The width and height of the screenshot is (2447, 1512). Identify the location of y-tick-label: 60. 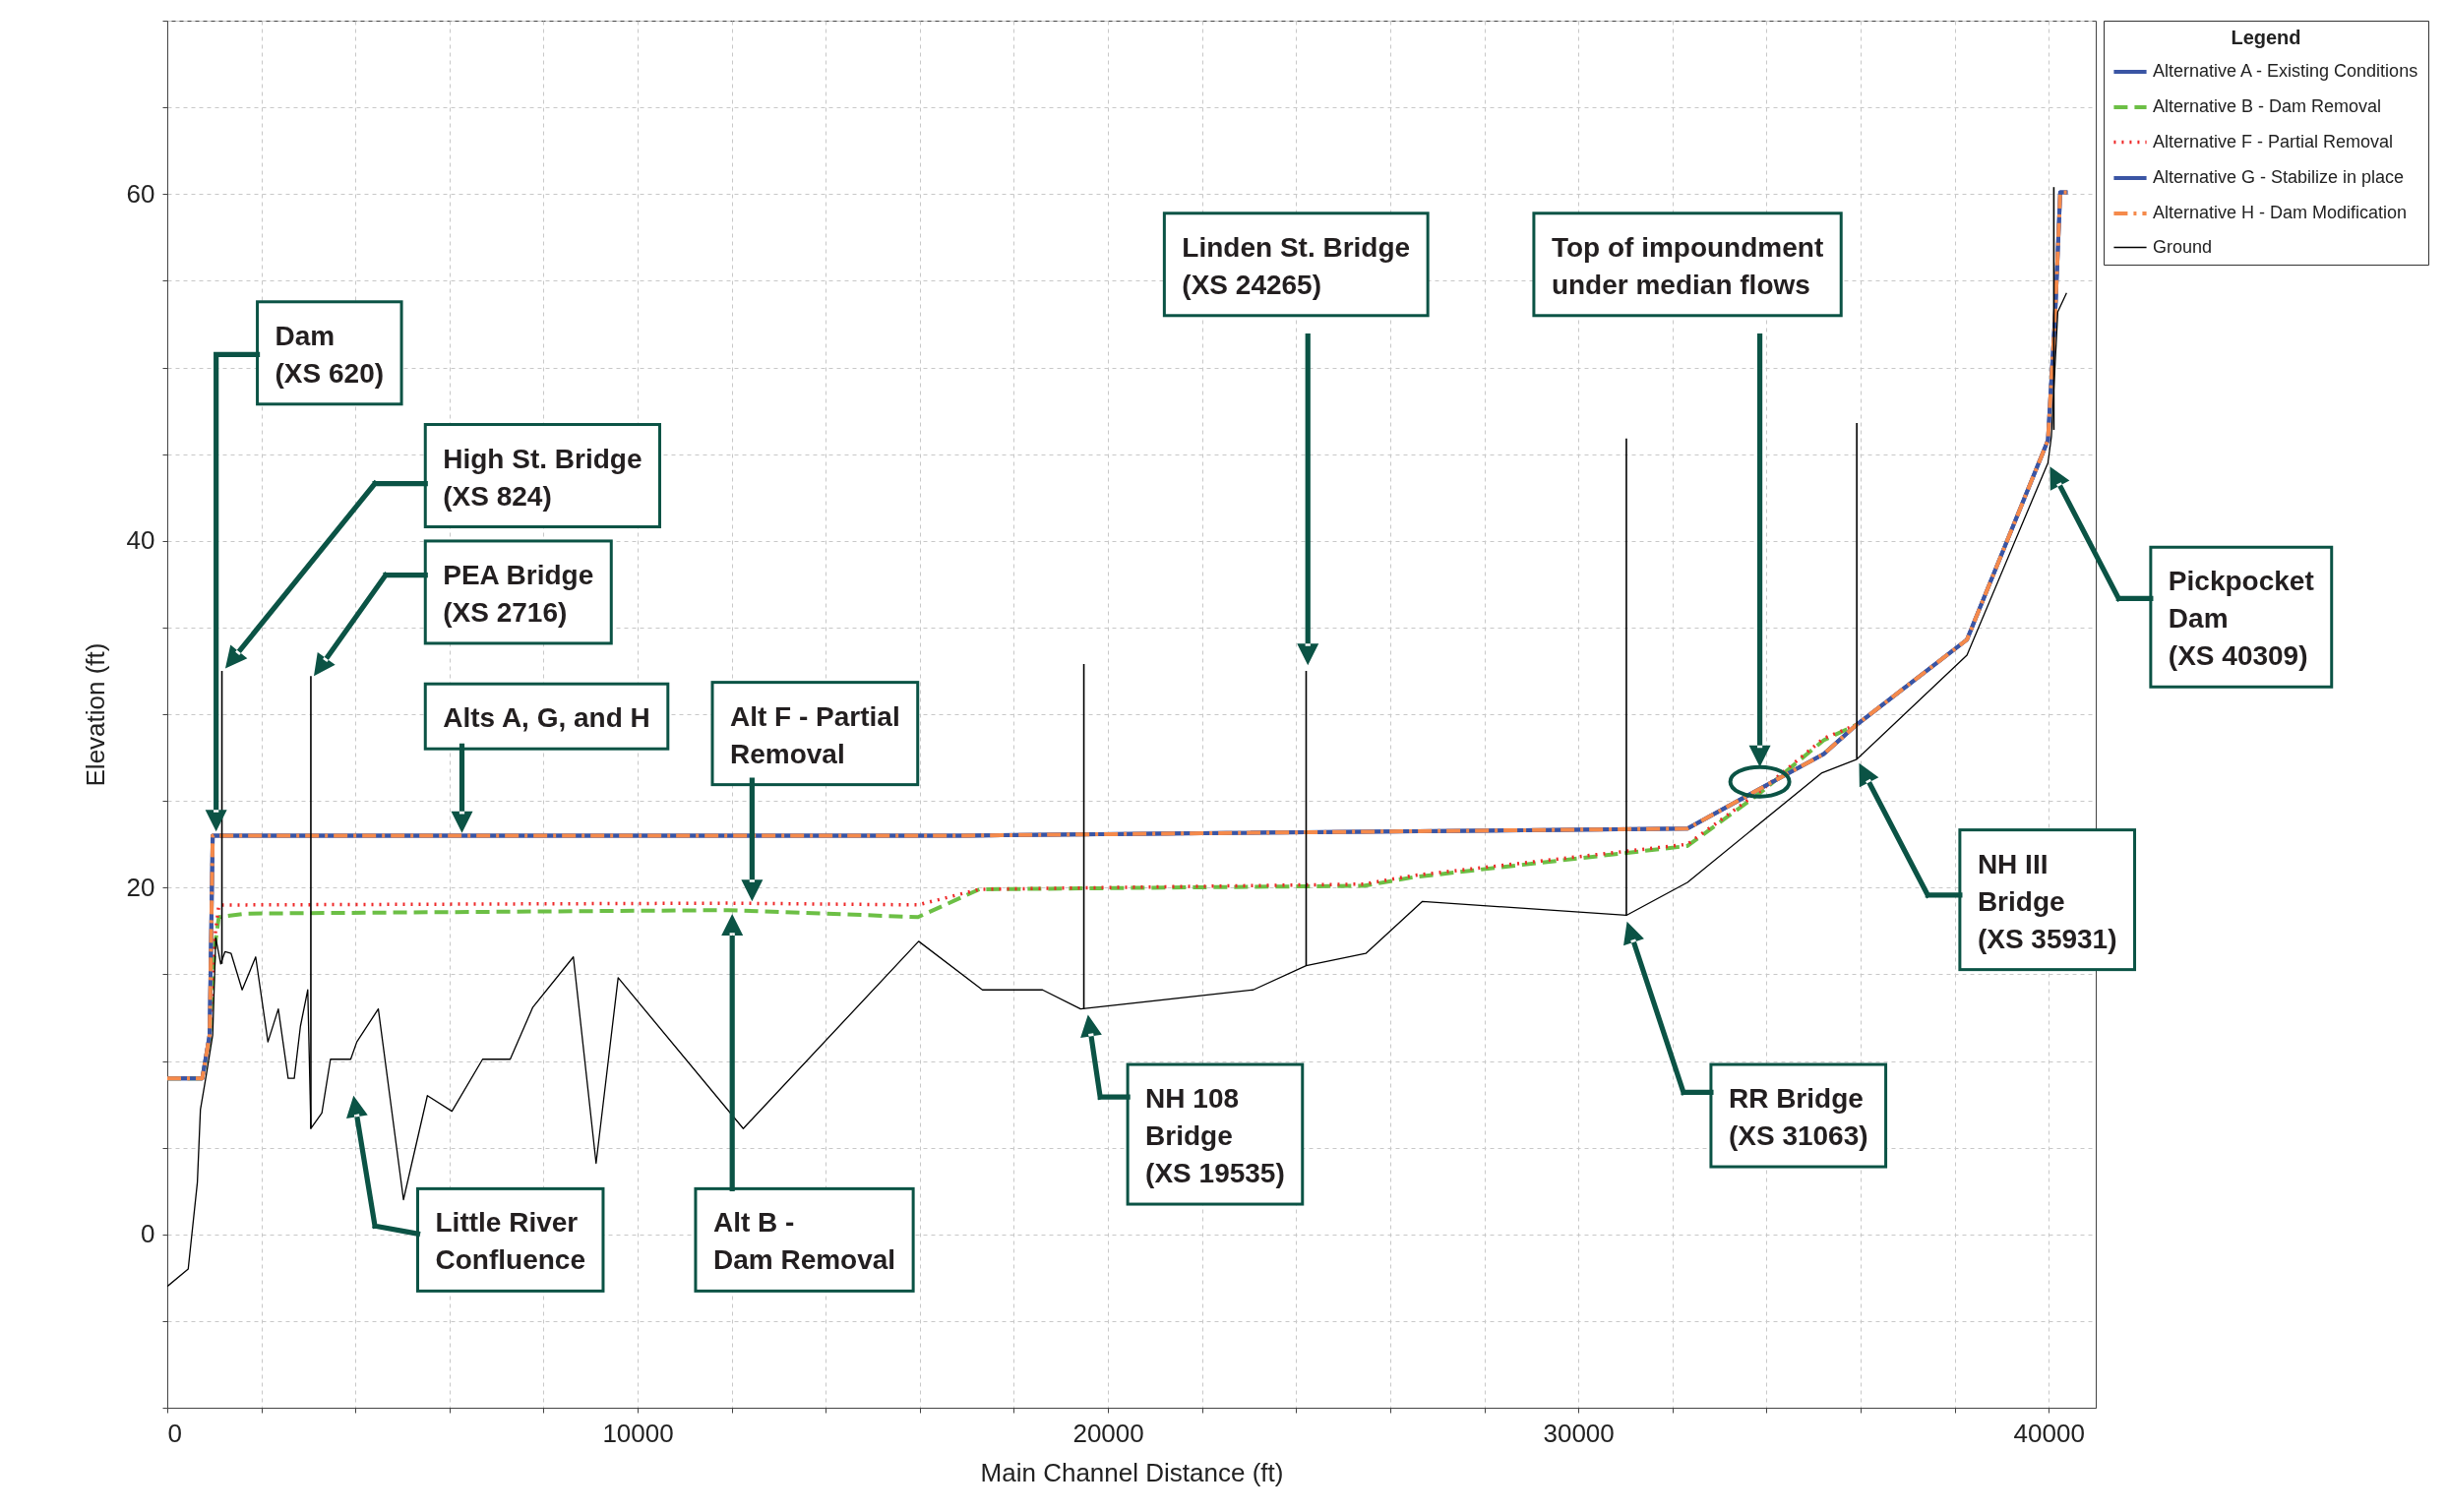
(140, 194).